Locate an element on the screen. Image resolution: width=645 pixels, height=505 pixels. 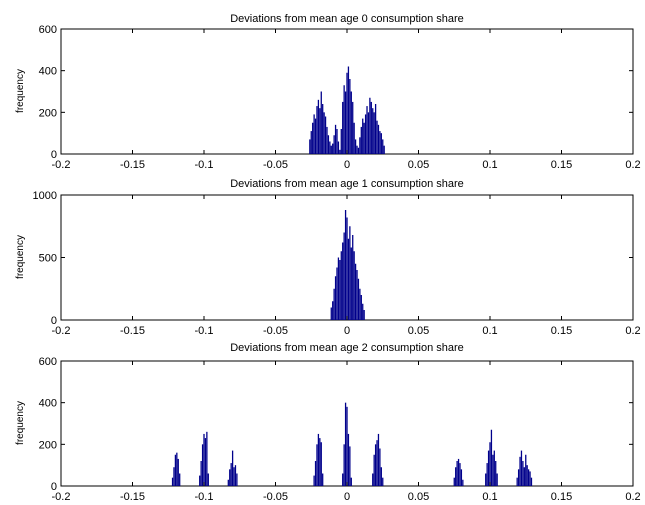
y-axis-label: frequency is located at coordinates (20, 257).